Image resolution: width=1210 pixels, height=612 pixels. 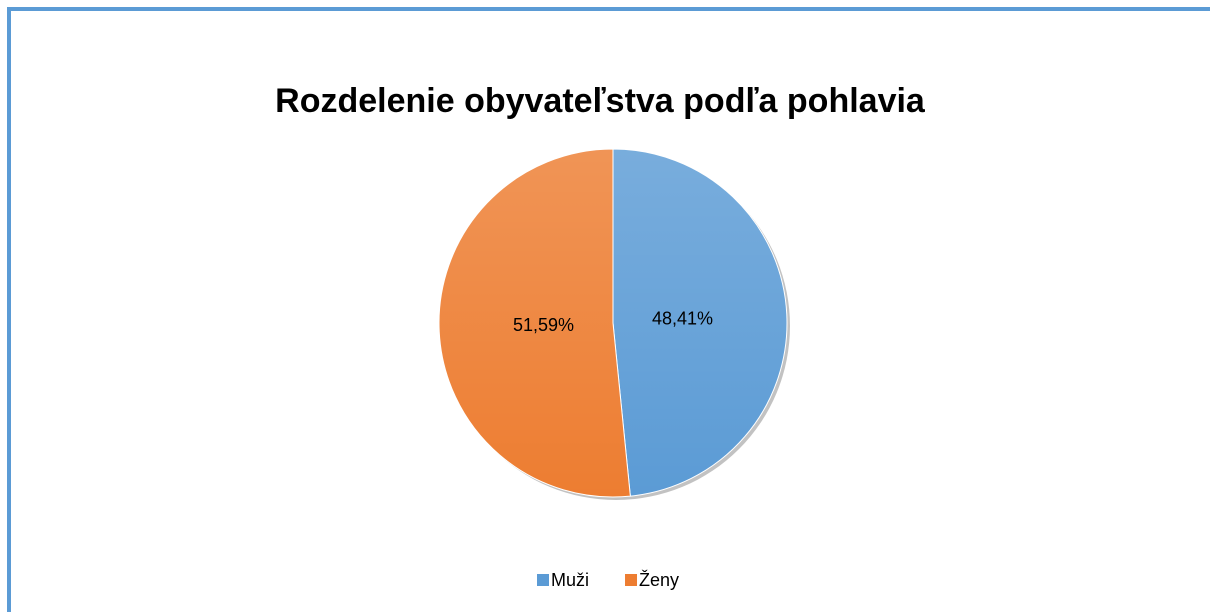 What do you see at coordinates (543, 325) in the screenshot?
I see `data-label: 51,59%` at bounding box center [543, 325].